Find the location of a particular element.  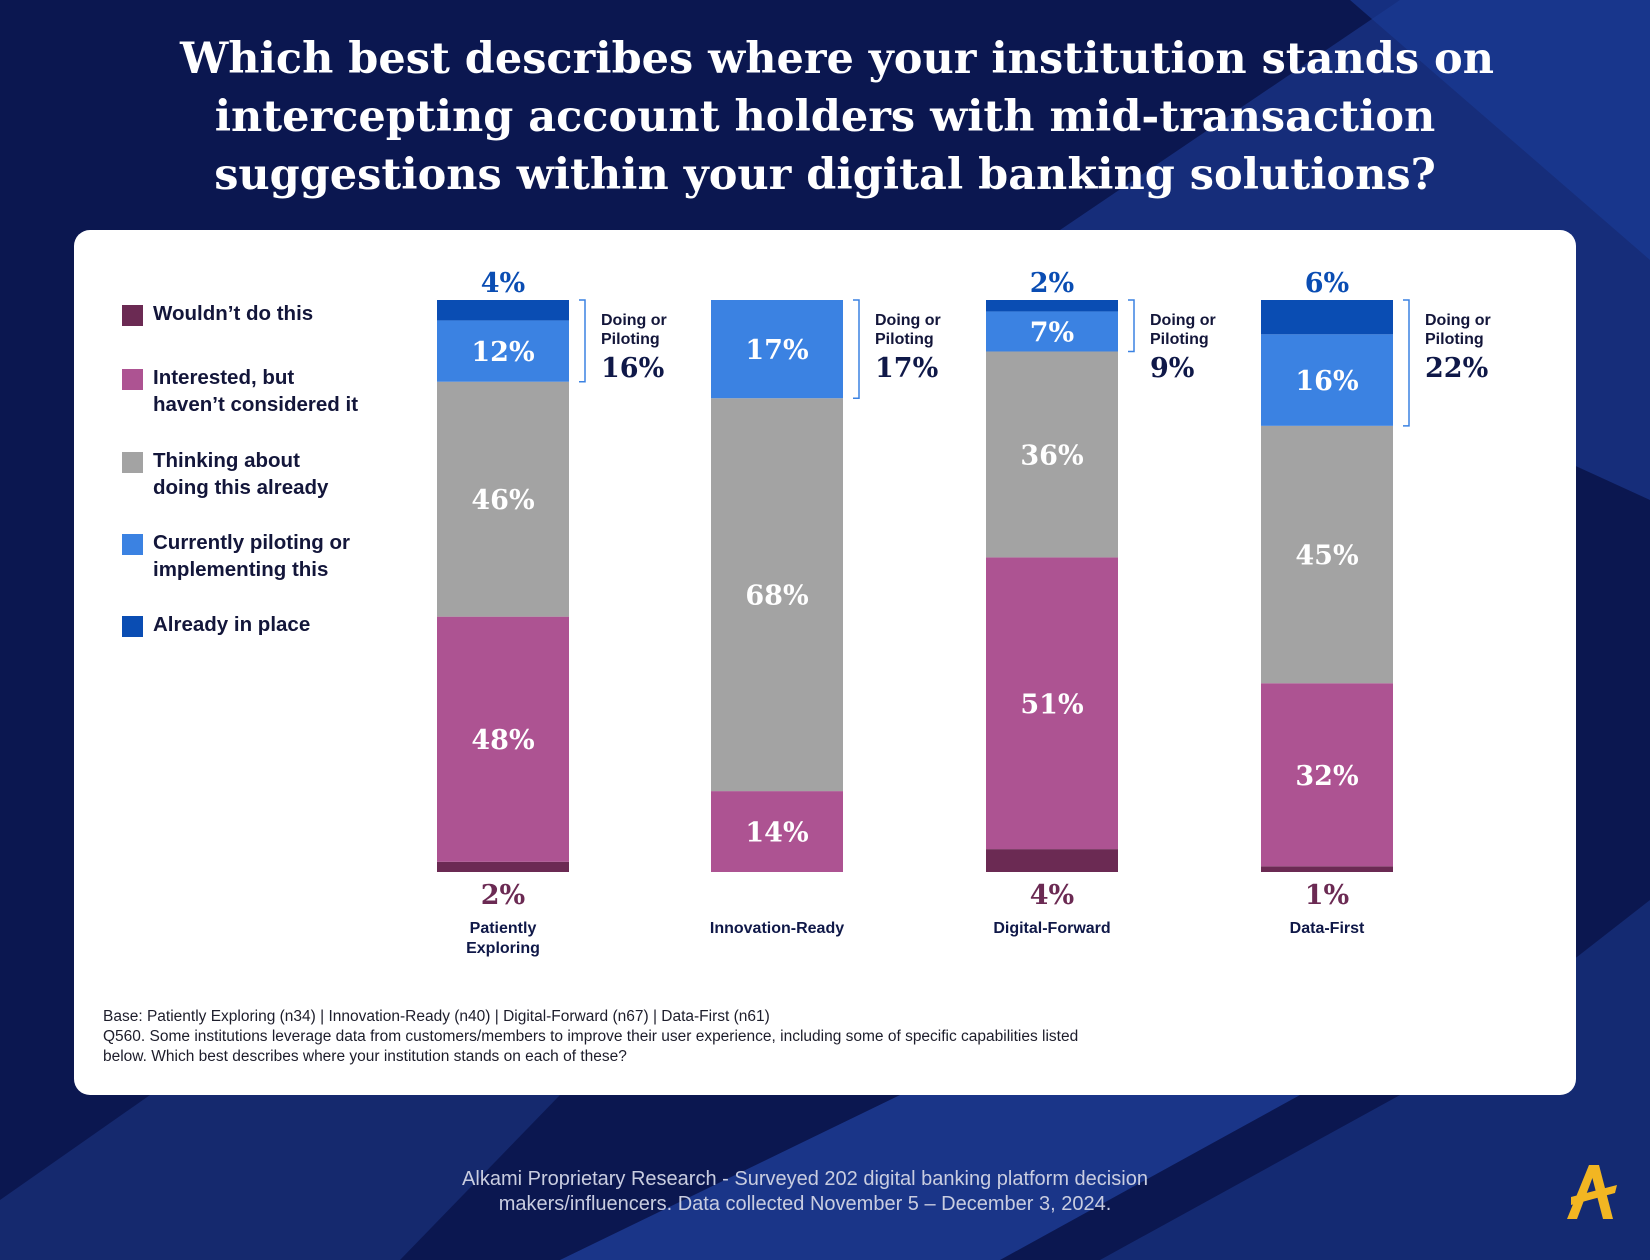

legend-label-wouldnt: Wouldn’t do this is located at coordinates (233, 313).